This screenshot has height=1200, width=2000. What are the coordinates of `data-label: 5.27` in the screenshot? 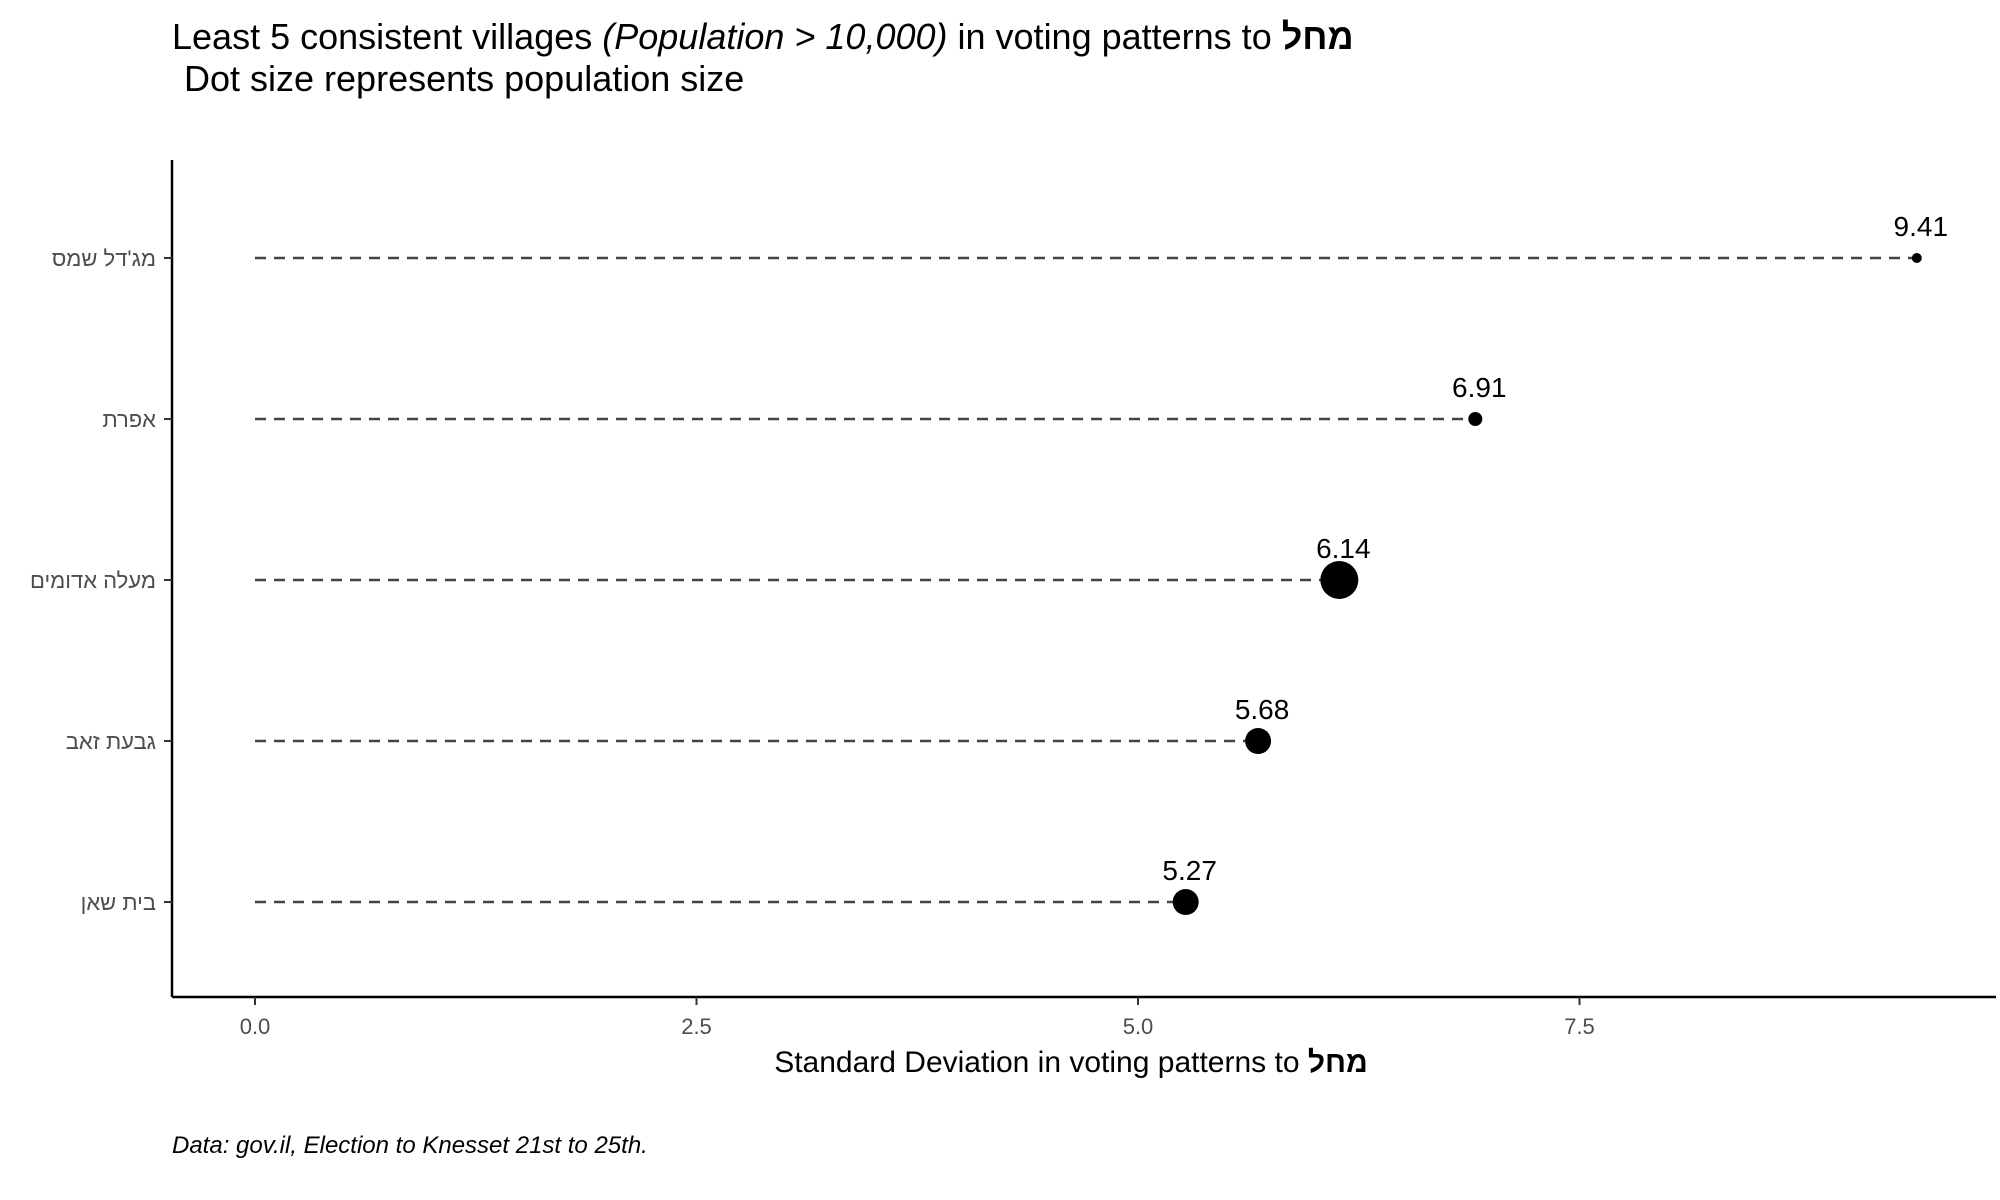 It's located at (1189, 870).